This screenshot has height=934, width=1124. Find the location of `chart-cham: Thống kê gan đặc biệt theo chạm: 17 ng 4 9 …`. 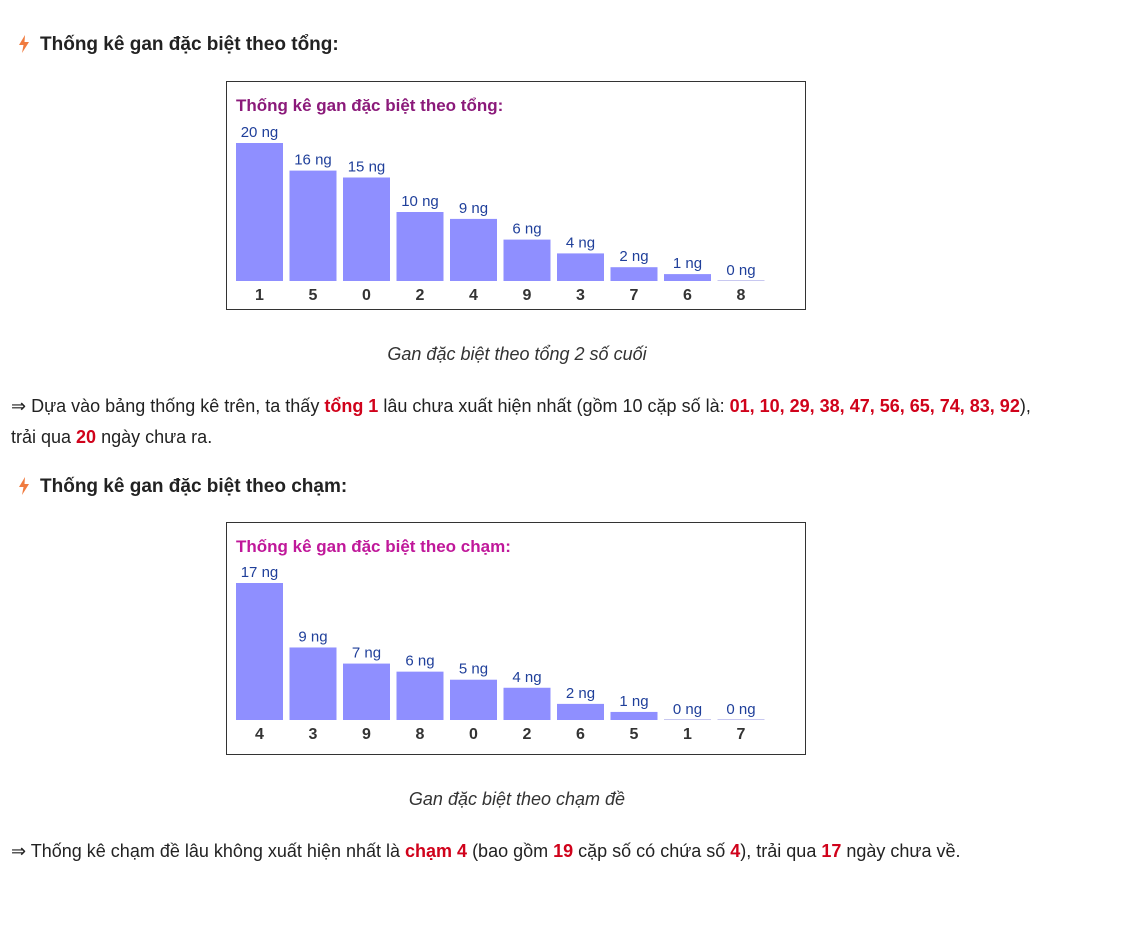

chart-cham: Thống kê gan đặc biệt theo chạm: 17 ng 4 9 … is located at coordinates (516, 638).